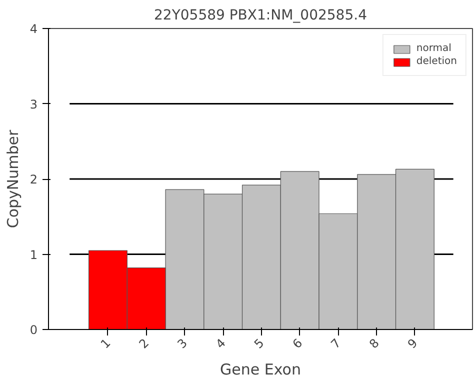 This screenshot has width=474, height=381. I want to click on x-tick-label: 3, so click(182, 344).